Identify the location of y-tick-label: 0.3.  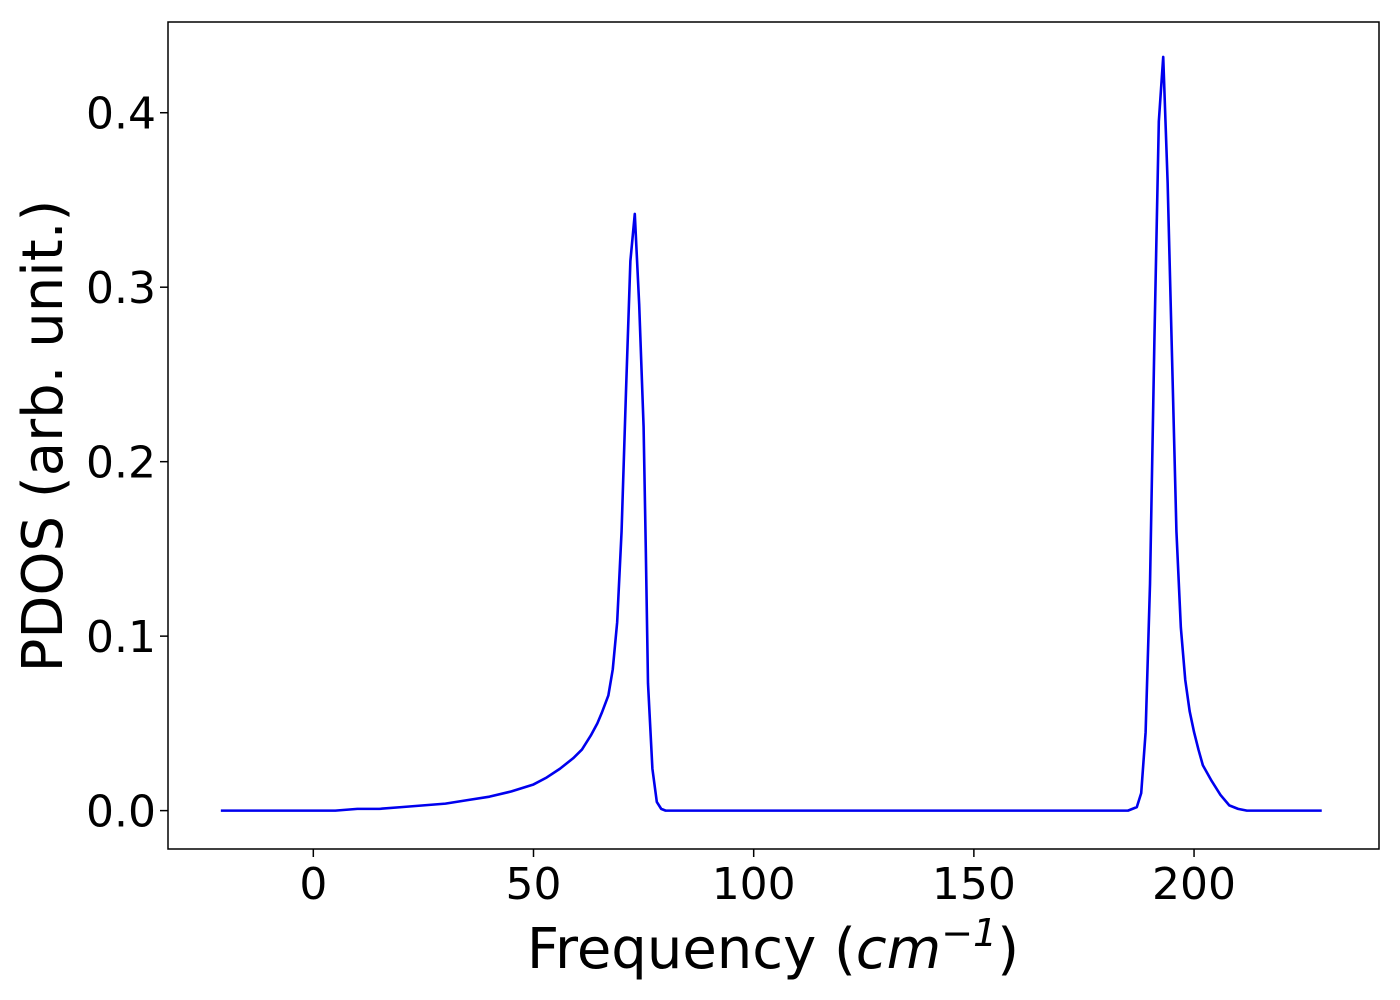
(121, 288).